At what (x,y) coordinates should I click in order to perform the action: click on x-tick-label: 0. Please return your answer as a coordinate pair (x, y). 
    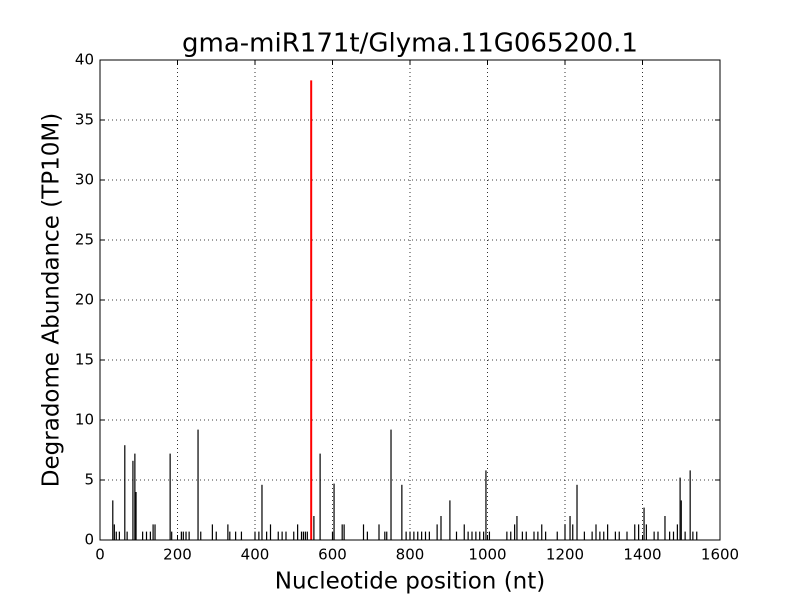
    Looking at the image, I should click on (100, 555).